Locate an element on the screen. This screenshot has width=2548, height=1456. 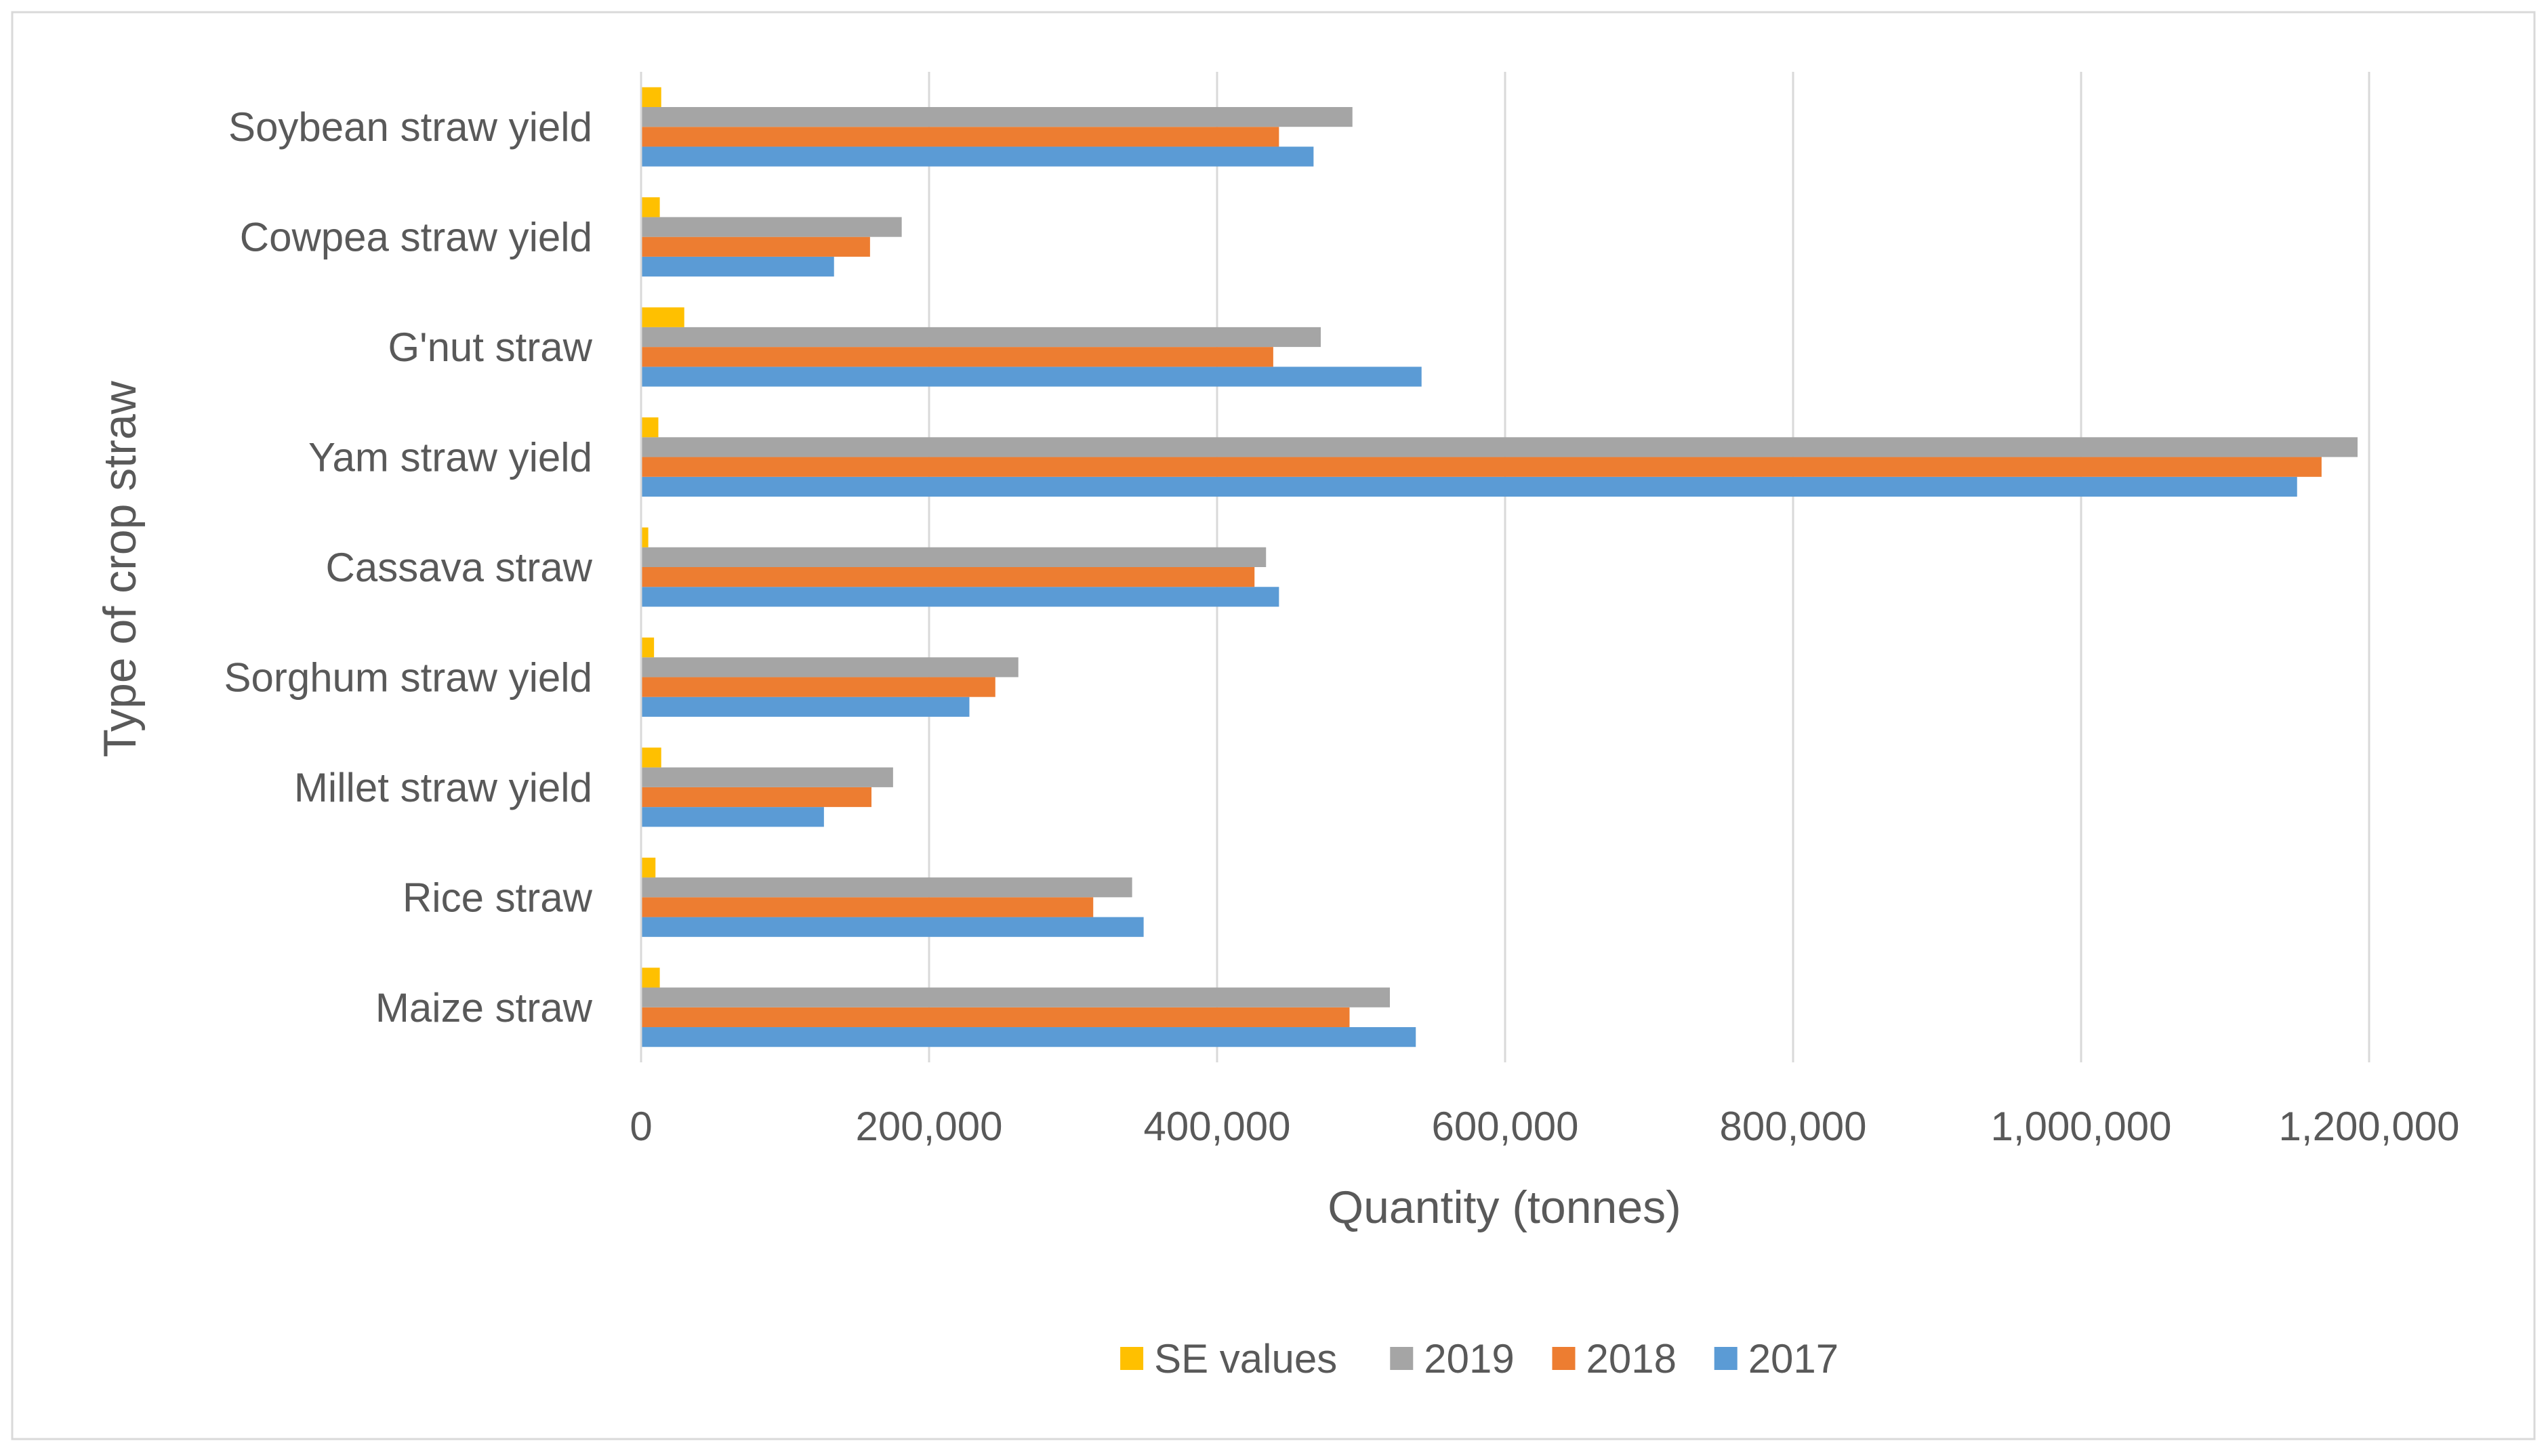
y-tick-label-cowpea-straw-yield: Cowpea straw yield is located at coordinates (416, 237).